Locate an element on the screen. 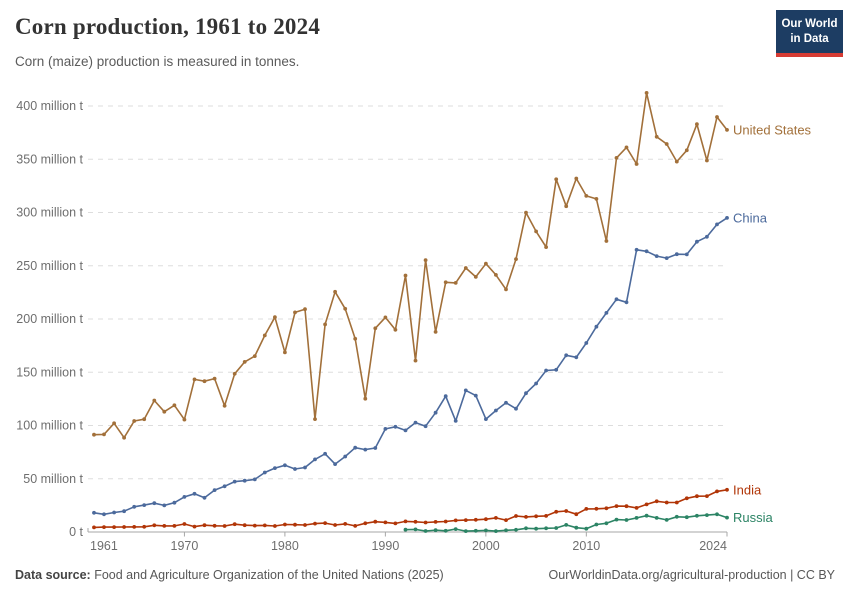 This screenshot has height=600, width=850. series-label-russia: Russia is located at coordinates (753, 517).